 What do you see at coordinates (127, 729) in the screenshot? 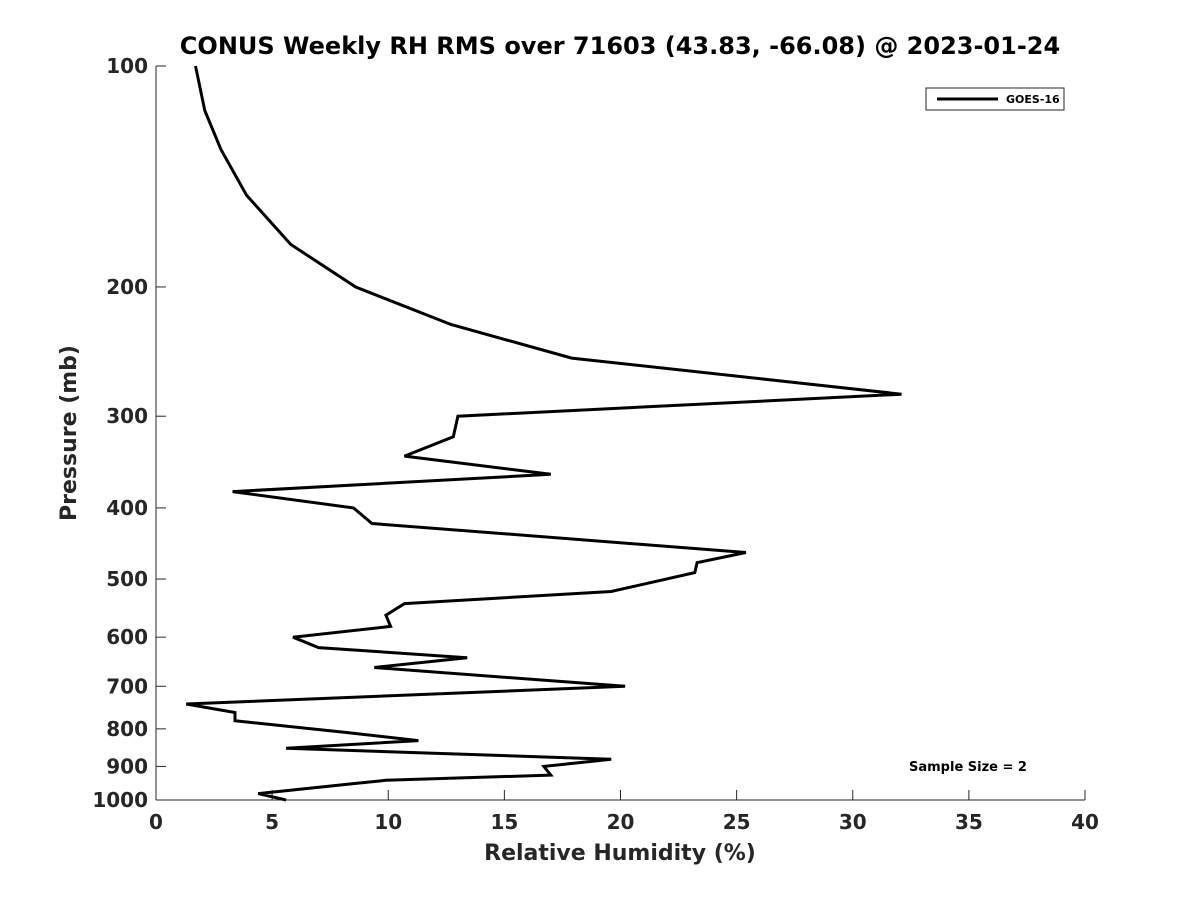
I see `y-tick-label: 800` at bounding box center [127, 729].